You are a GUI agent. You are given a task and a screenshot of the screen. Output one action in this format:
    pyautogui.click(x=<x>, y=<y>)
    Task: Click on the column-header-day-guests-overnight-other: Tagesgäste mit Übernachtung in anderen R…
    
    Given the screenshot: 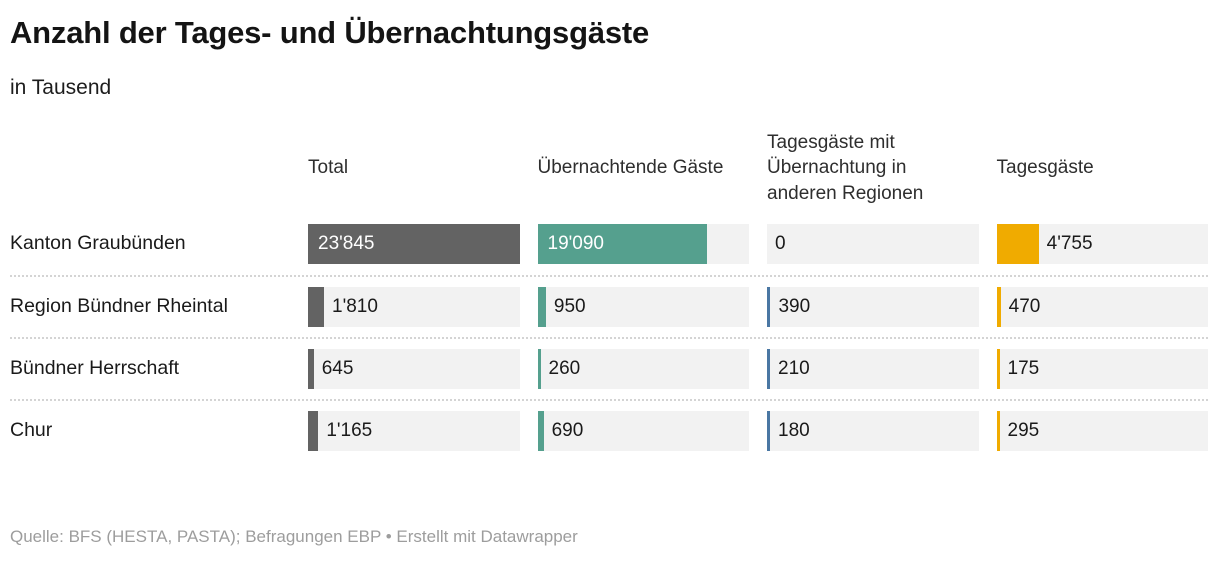 What is the action you would take?
    pyautogui.click(x=845, y=168)
    